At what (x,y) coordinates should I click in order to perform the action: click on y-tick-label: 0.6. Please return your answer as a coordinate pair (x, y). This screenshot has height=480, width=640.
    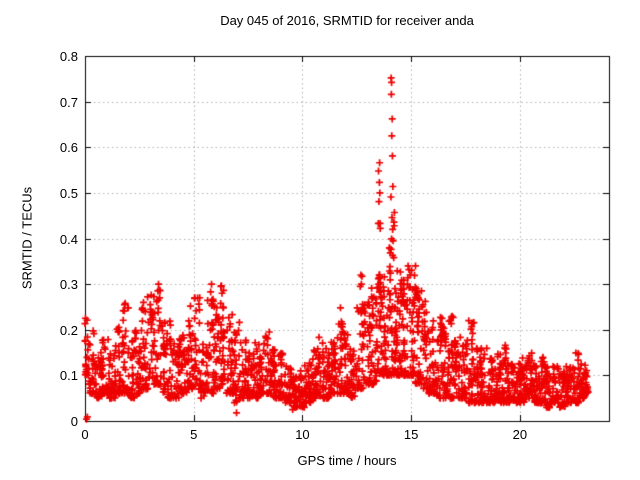
    Looking at the image, I should click on (68, 148).